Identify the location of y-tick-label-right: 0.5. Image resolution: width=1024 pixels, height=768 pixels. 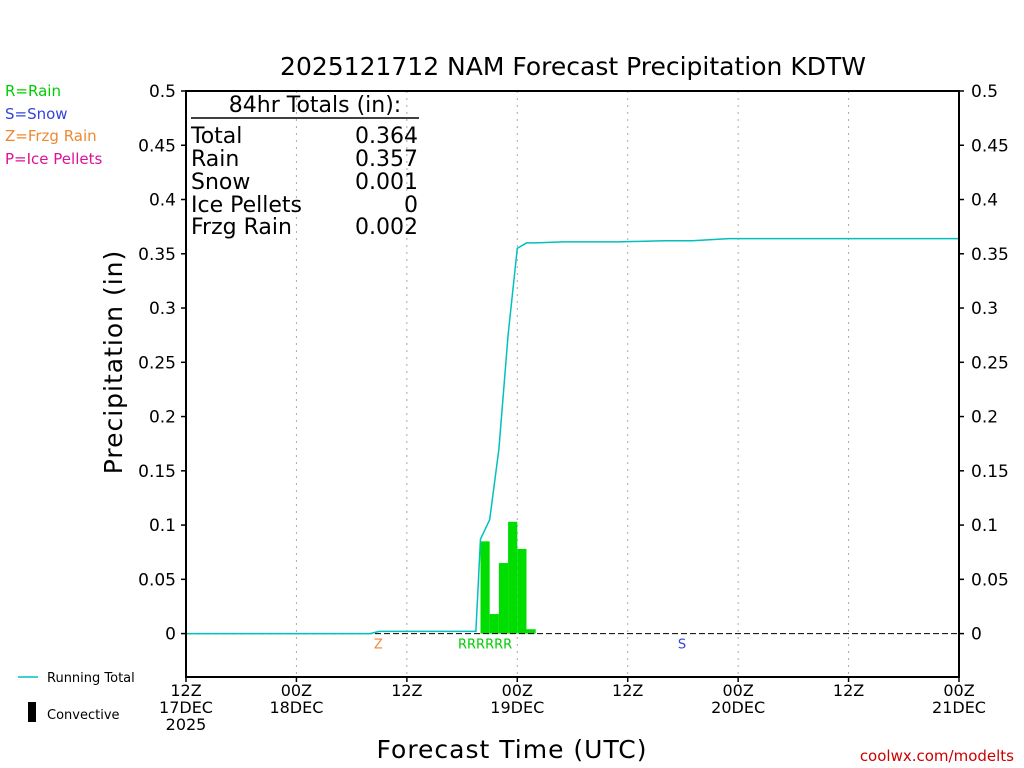
(984, 92).